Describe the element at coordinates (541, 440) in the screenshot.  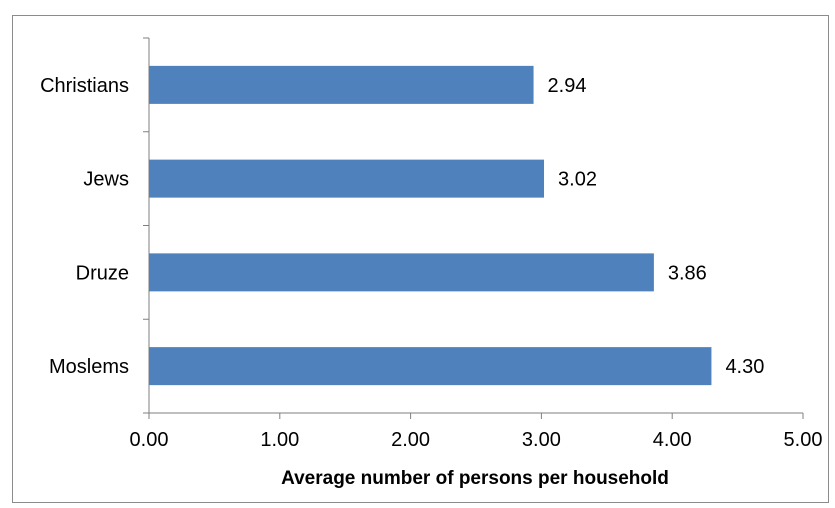
I see `x-tick-label: 3.00` at that location.